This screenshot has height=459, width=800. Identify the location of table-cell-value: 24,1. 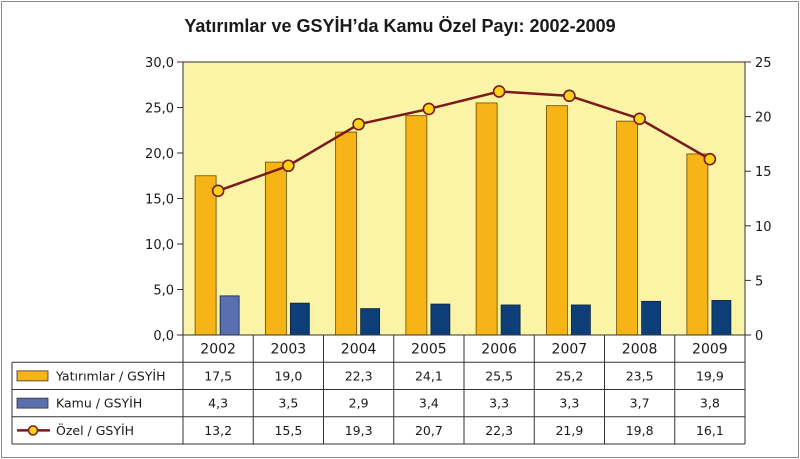
(429, 375).